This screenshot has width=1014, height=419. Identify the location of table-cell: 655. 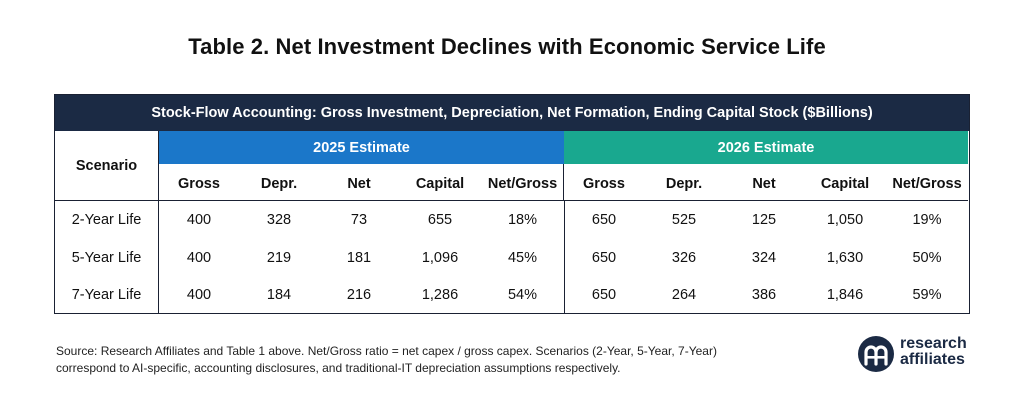
(440, 220).